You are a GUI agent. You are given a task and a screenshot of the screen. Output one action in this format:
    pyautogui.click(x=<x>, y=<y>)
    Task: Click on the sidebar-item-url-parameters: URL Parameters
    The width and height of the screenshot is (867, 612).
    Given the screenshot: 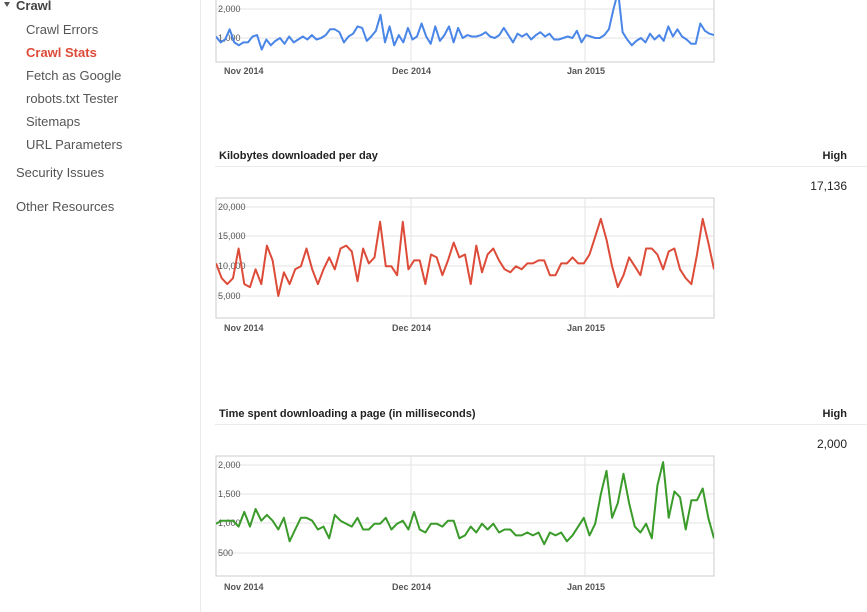 What is the action you would take?
    pyautogui.click(x=74, y=144)
    